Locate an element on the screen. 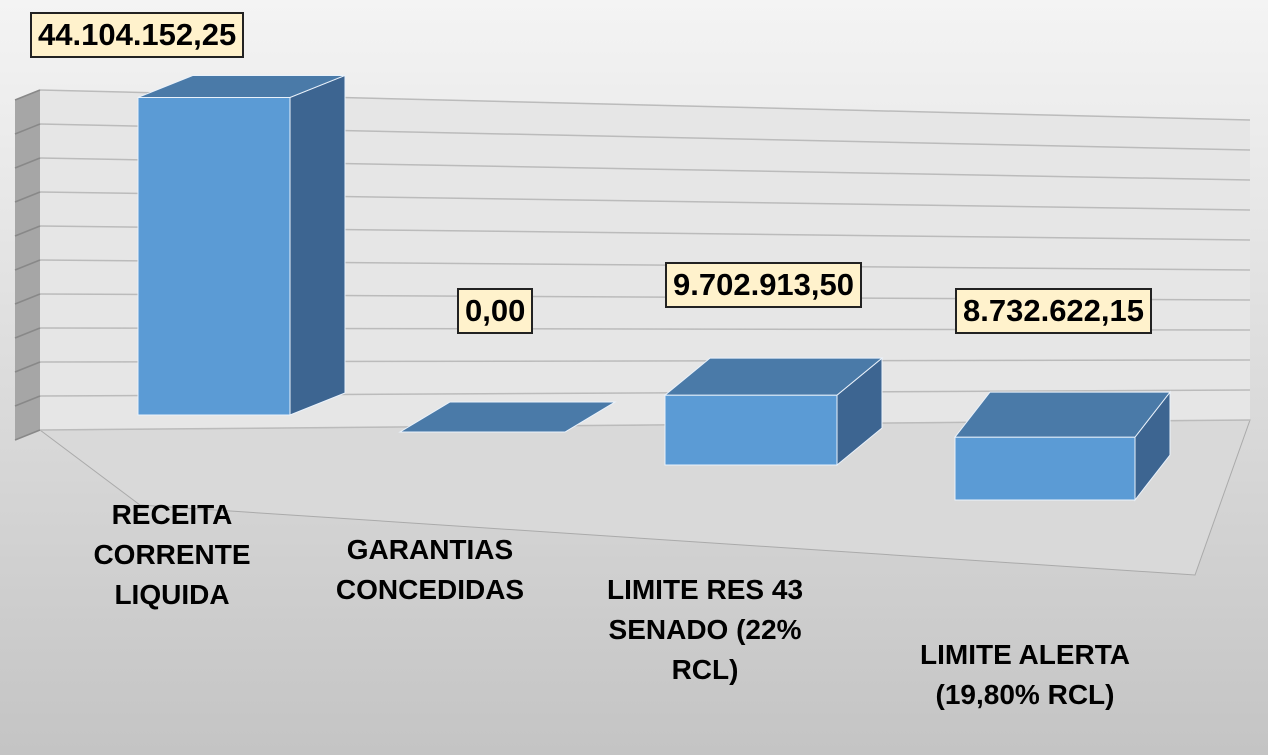 This screenshot has width=1268, height=755. x-tick-label: LIMITE ALERTA (19,80% RCL) is located at coordinates (1025, 674).